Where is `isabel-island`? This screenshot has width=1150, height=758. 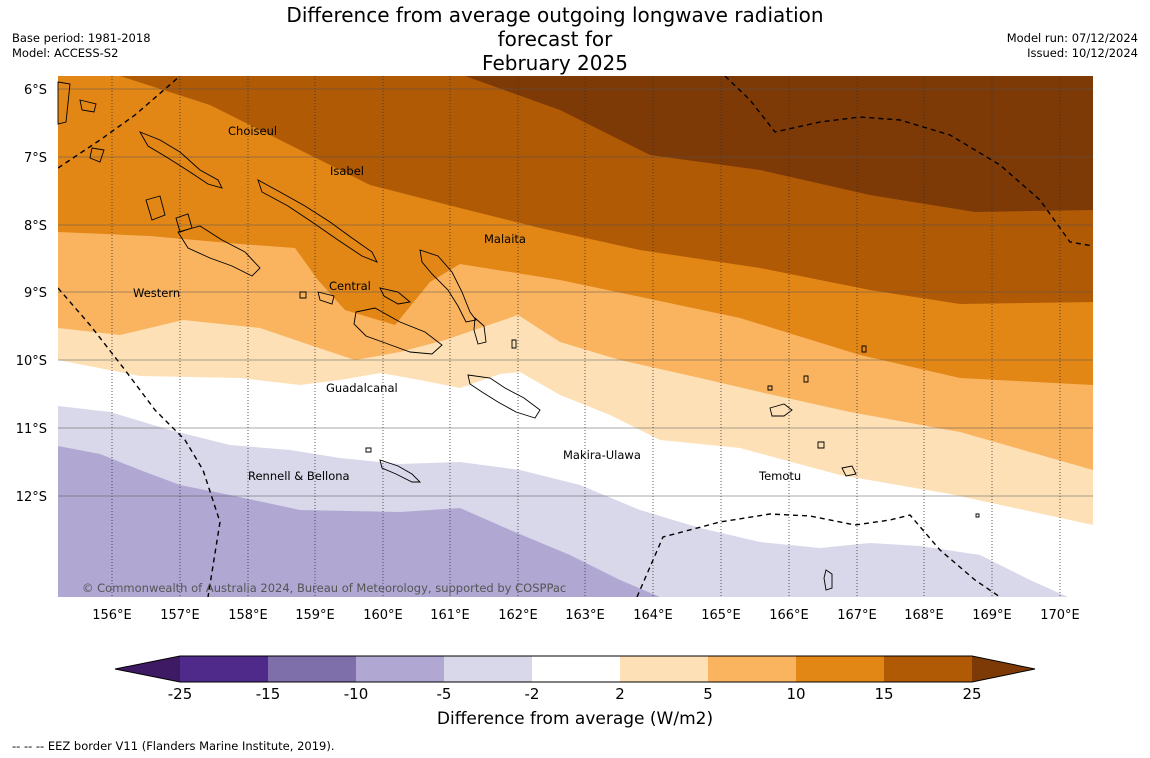 isabel-island is located at coordinates (317, 221).